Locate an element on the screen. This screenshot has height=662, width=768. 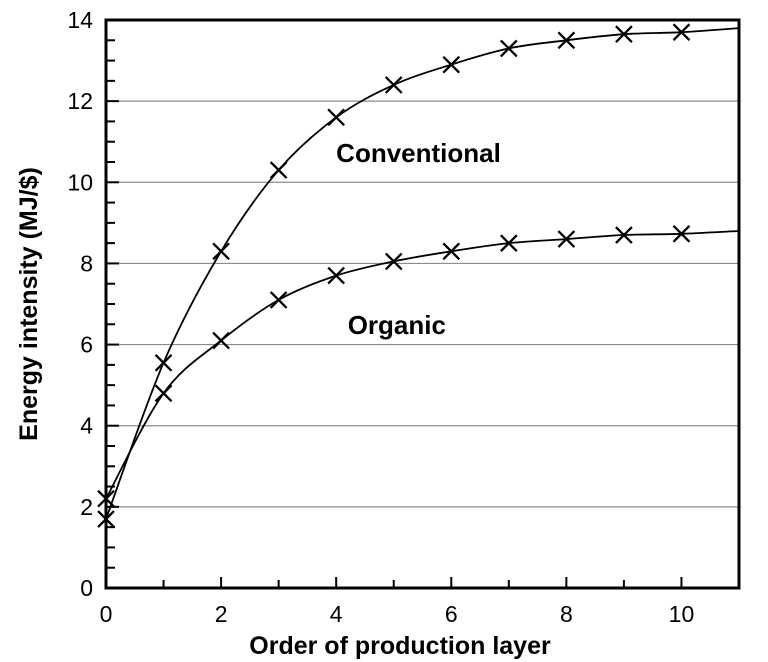
series-label-organic: Organic is located at coordinates (397, 325).